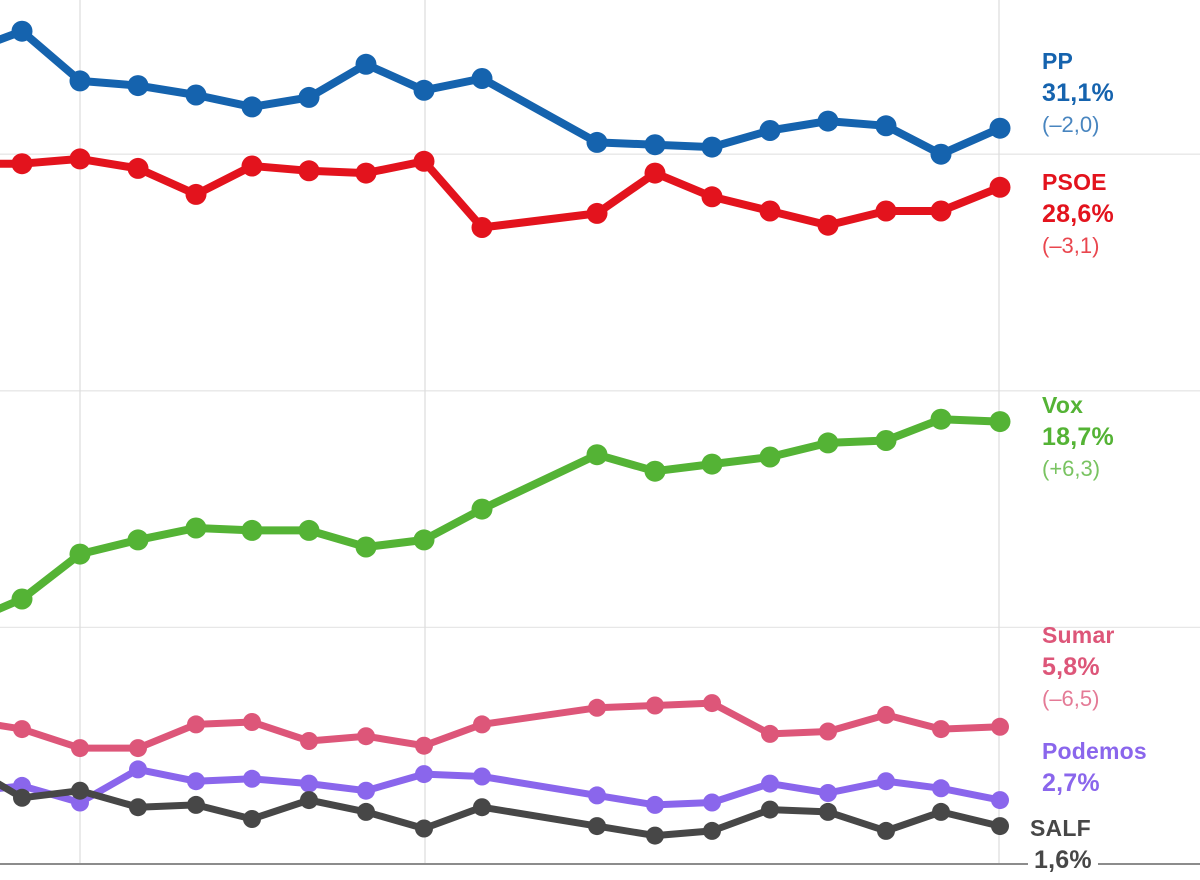  What do you see at coordinates (1063, 405) in the screenshot?
I see `series-name-vox: Vox` at bounding box center [1063, 405].